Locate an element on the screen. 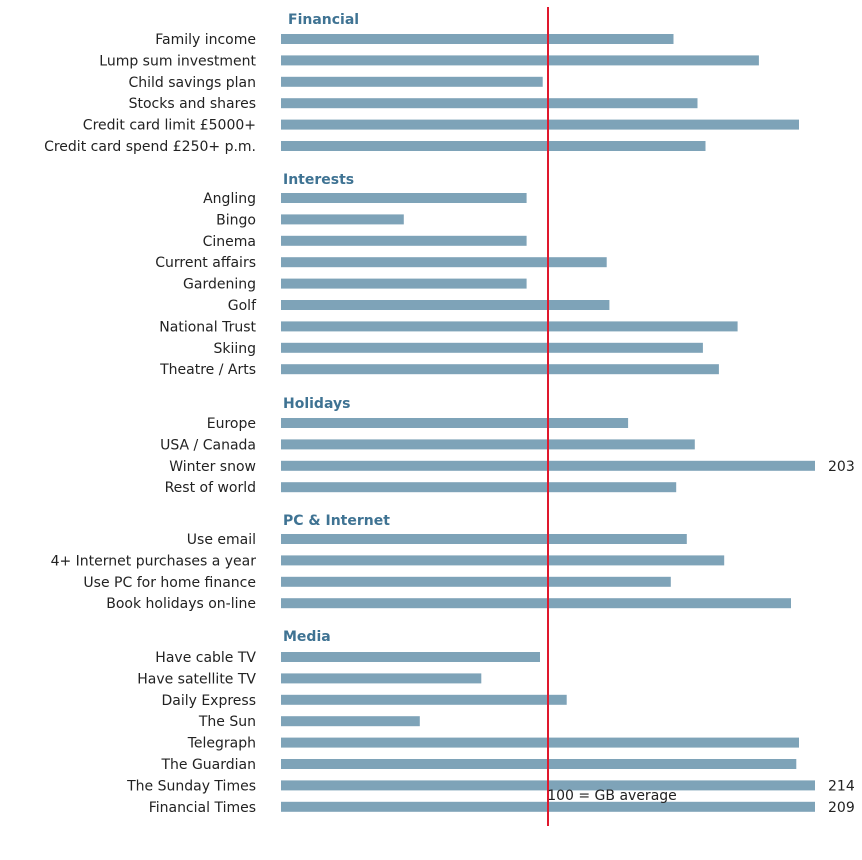 The width and height of the screenshot is (862, 860). gb-average-caption: 100 = GB average is located at coordinates (612, 796).